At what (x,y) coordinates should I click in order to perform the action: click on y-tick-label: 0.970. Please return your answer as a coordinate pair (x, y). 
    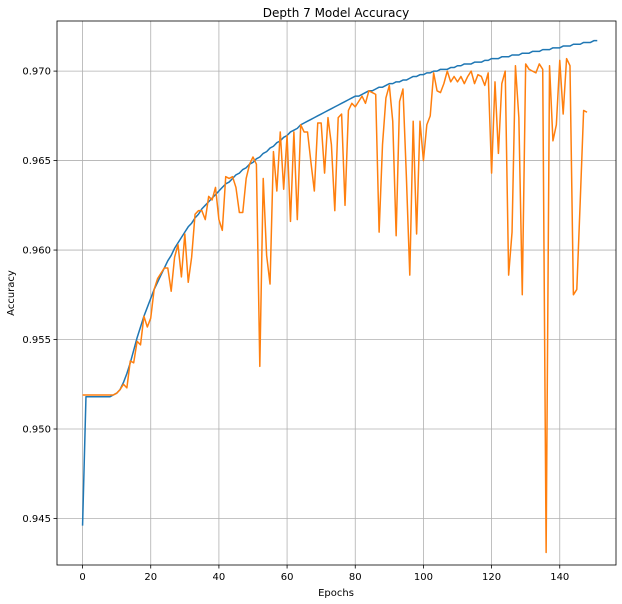
    Looking at the image, I should click on (36, 72).